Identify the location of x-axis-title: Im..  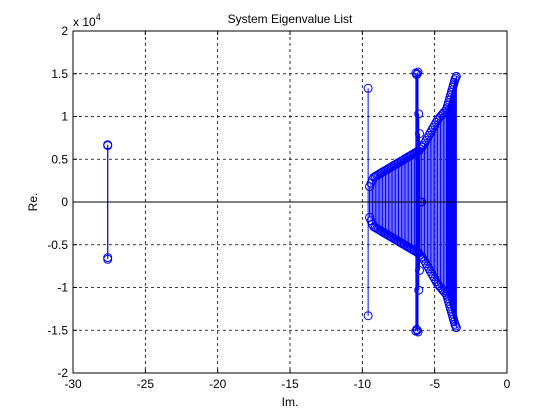
(290, 402).